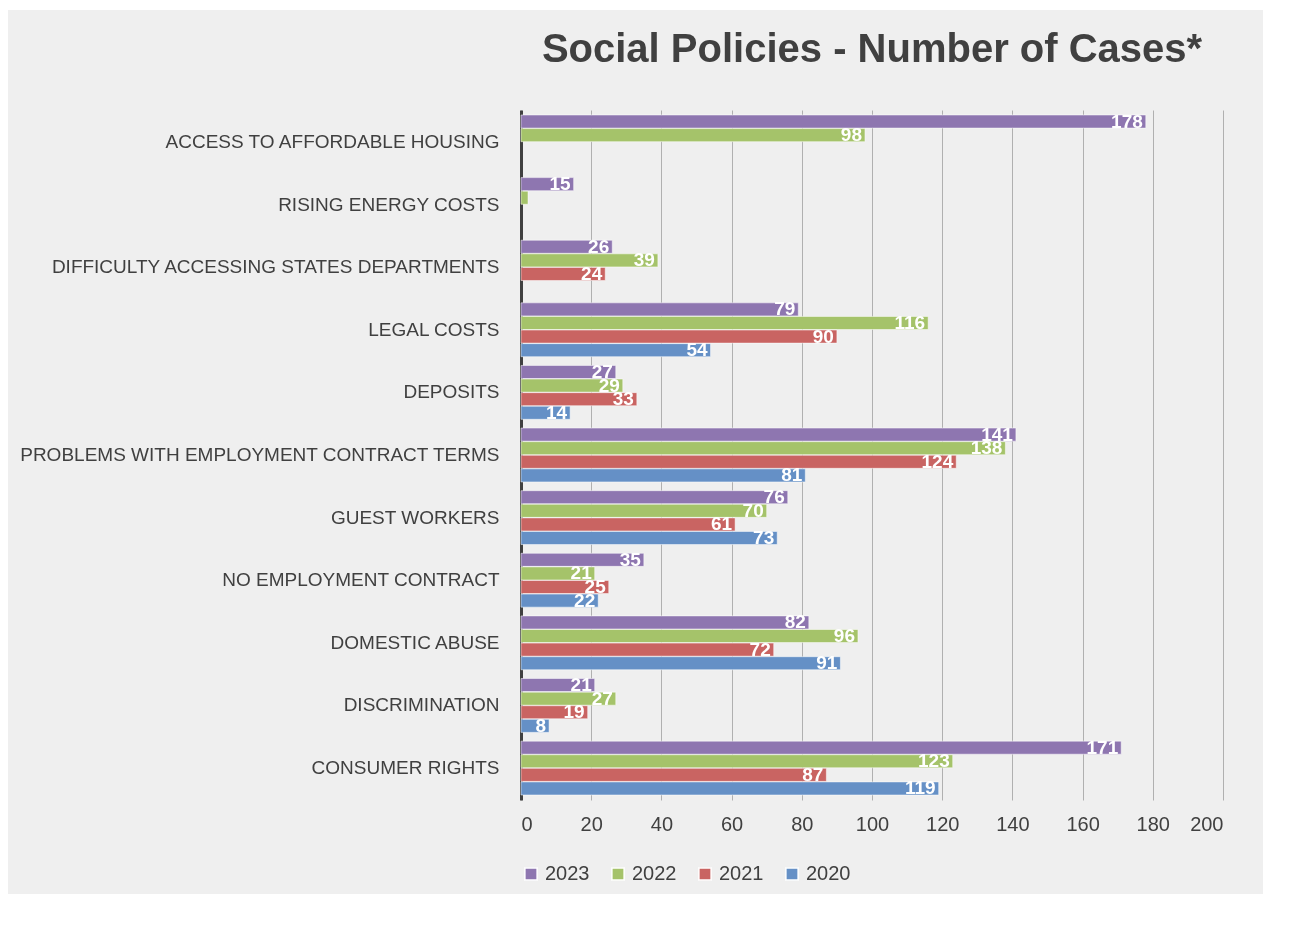 This screenshot has height=927, width=1300. I want to click on legend-label: 2023, so click(567, 873).